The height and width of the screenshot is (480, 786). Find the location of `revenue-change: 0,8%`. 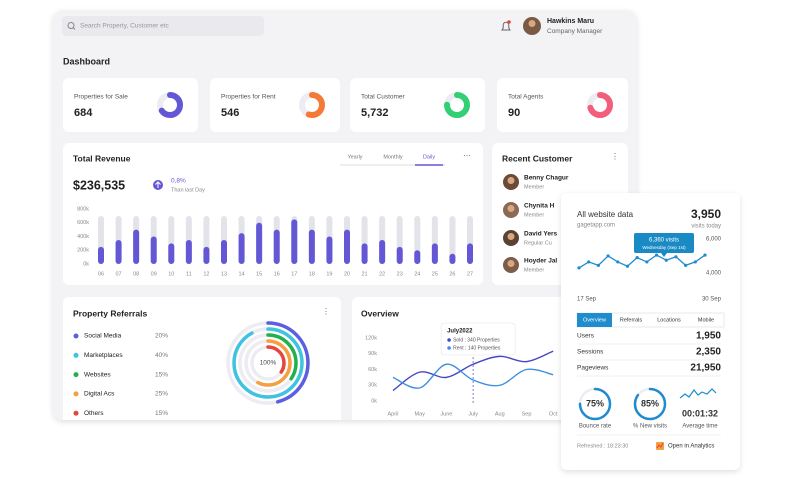

revenue-change: 0,8% is located at coordinates (178, 181).